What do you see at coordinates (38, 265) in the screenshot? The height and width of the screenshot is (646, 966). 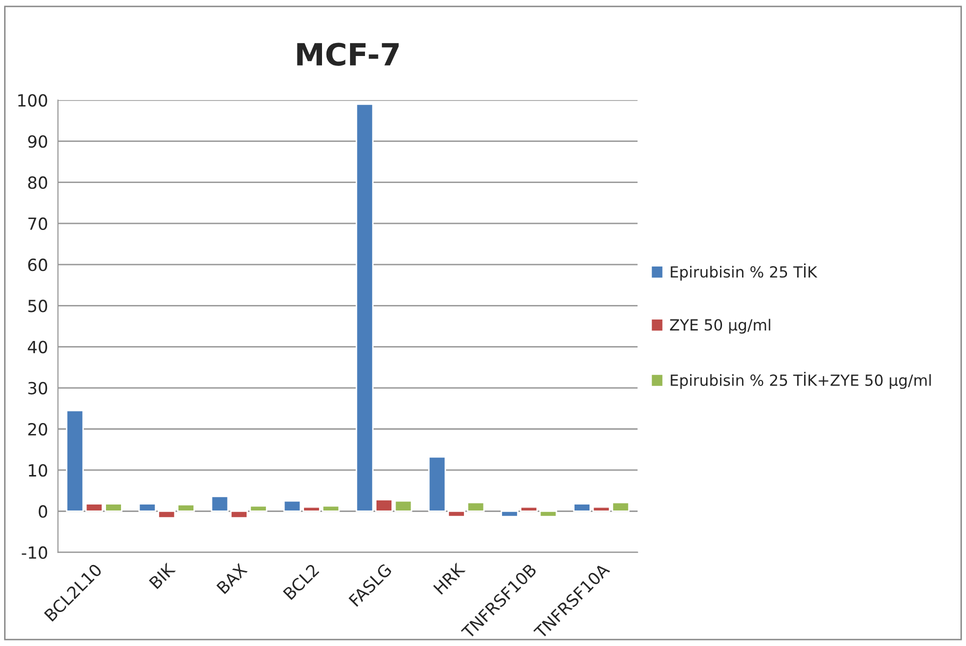 I see `y-tick-label: 60` at bounding box center [38, 265].